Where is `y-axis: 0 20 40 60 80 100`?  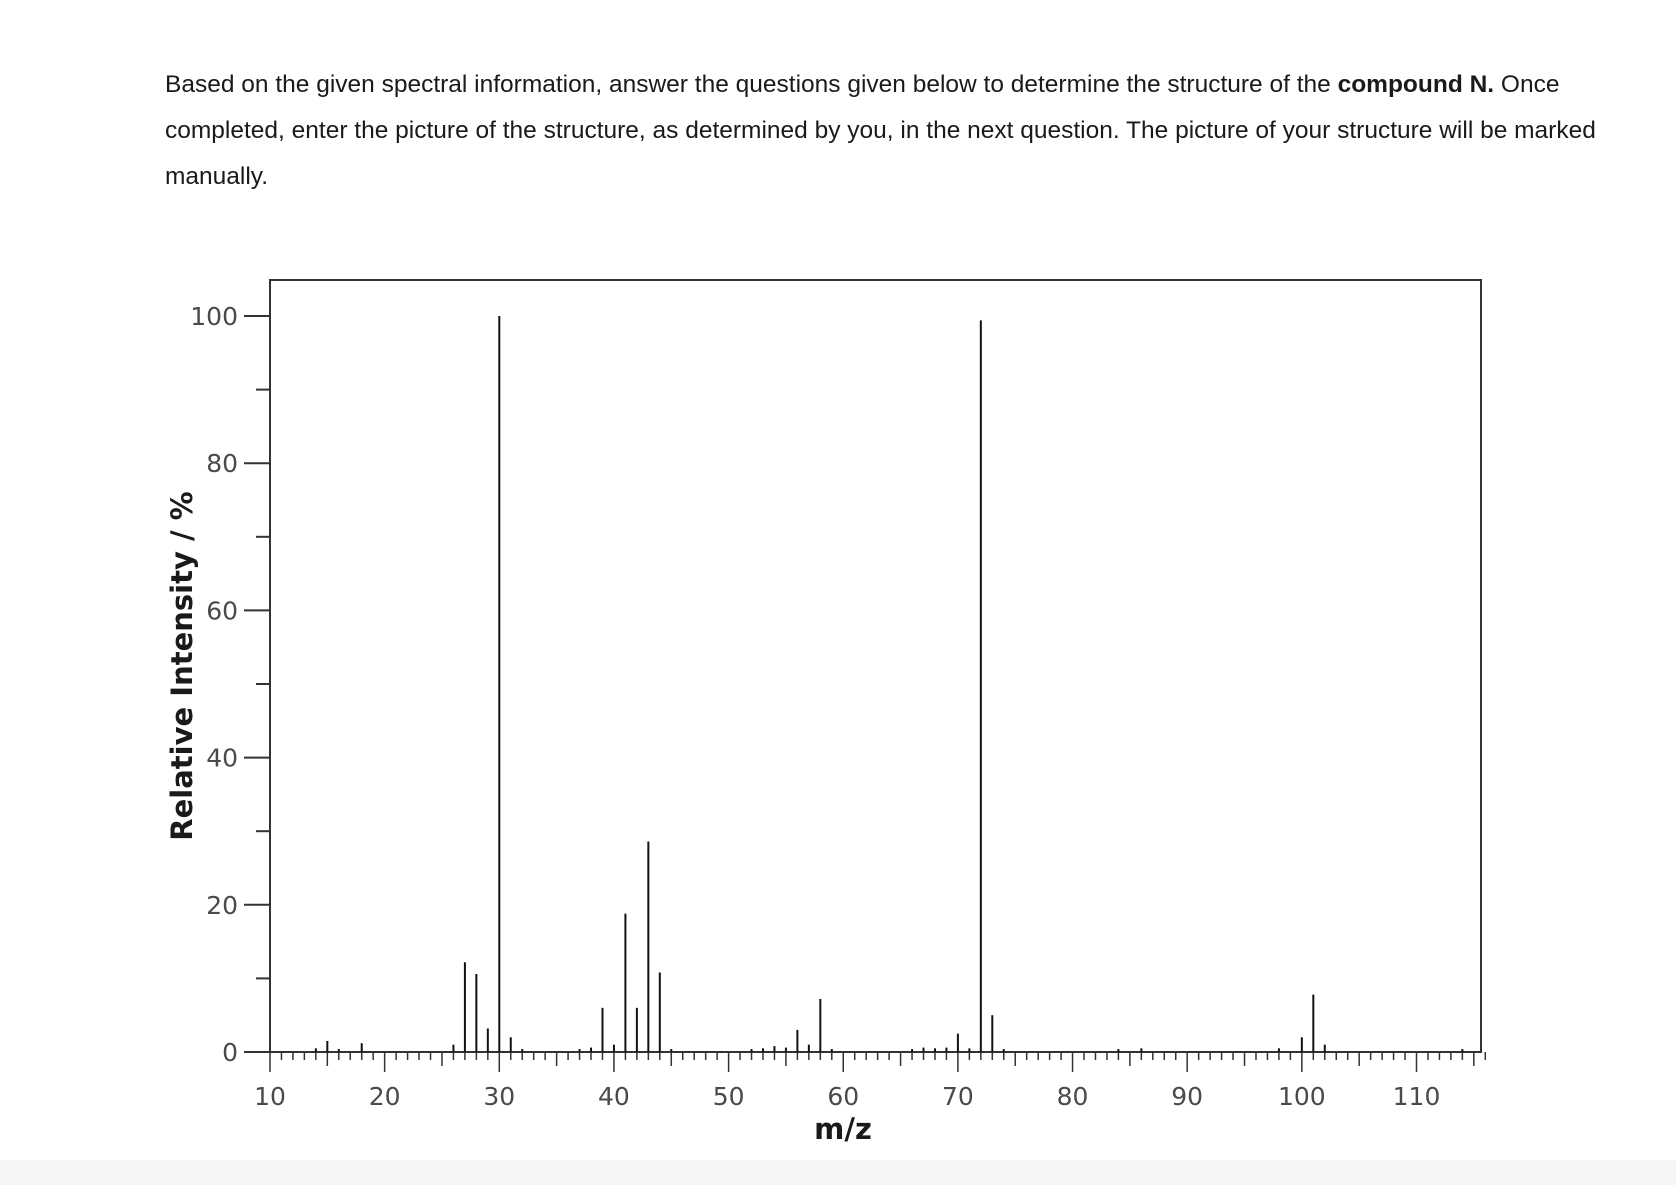 y-axis: 0 20 40 60 80 100 is located at coordinates (230, 684).